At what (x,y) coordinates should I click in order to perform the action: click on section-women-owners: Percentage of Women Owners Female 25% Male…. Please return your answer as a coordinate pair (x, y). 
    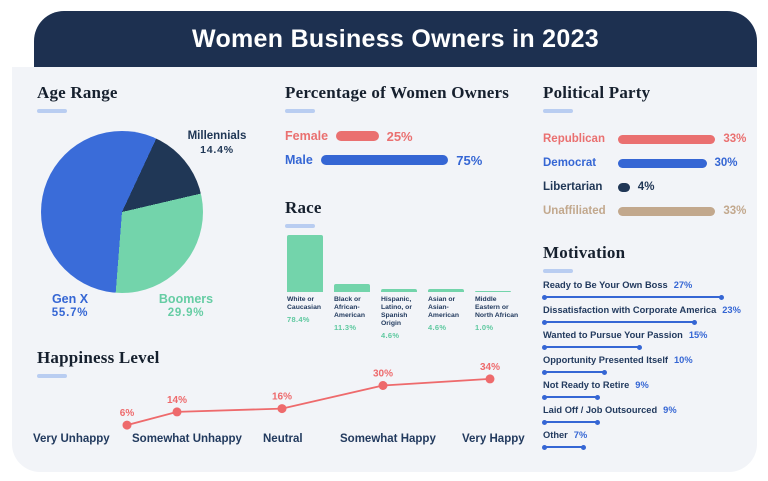
    Looking at the image, I should click on (405, 127).